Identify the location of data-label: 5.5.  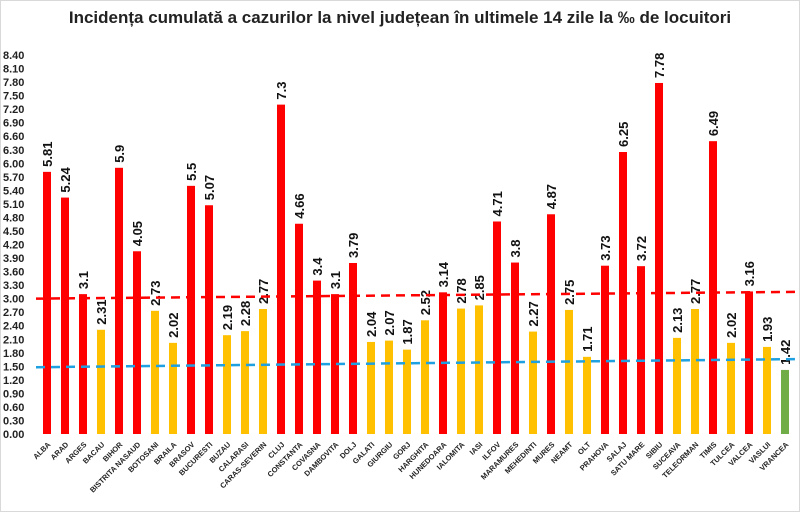
(191, 172).